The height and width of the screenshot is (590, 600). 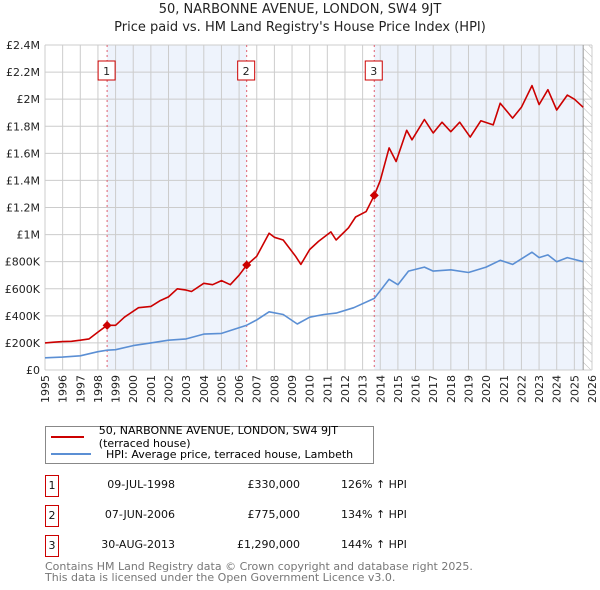 I want to click on x-tick-label: 2002, so click(x=169, y=389).